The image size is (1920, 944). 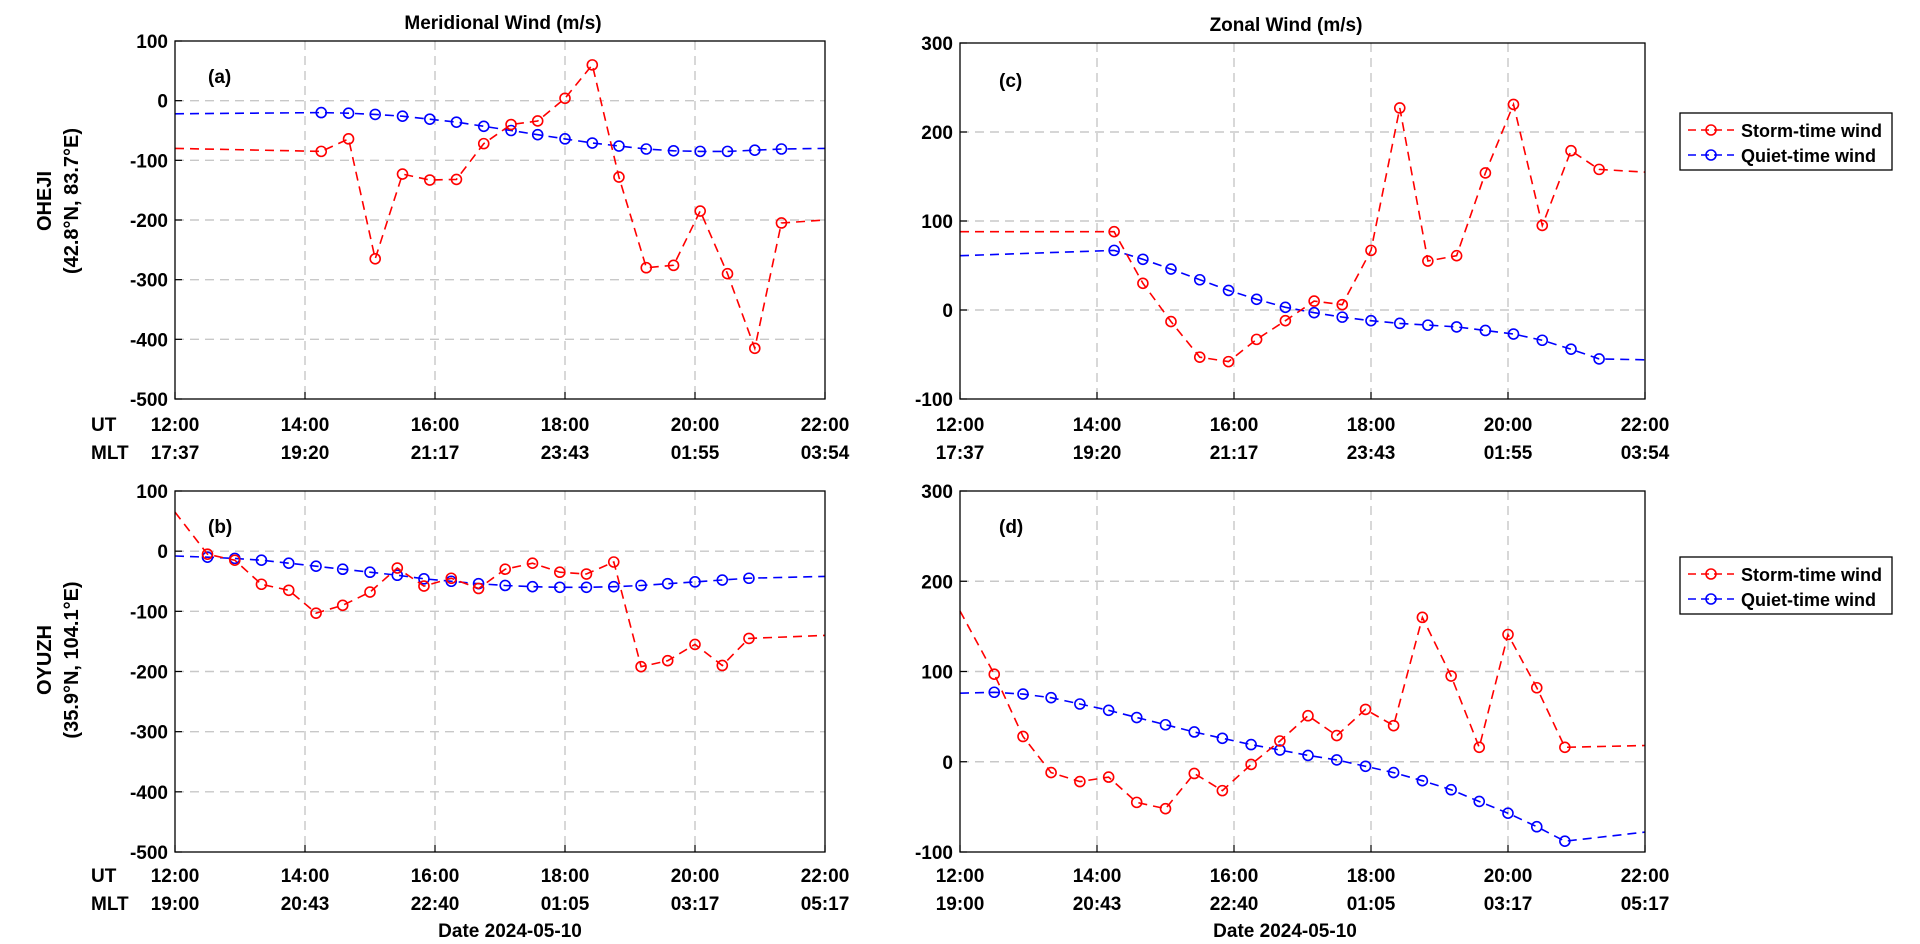 What do you see at coordinates (500, 589) in the screenshot?
I see `panel-b-storm-line` at bounding box center [500, 589].